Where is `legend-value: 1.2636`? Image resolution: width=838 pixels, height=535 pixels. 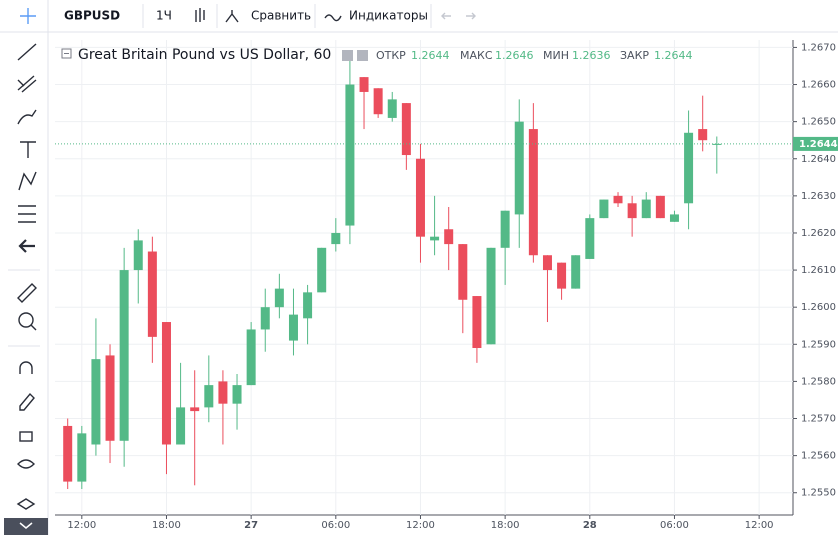 legend-value: 1.2636 is located at coordinates (591, 55).